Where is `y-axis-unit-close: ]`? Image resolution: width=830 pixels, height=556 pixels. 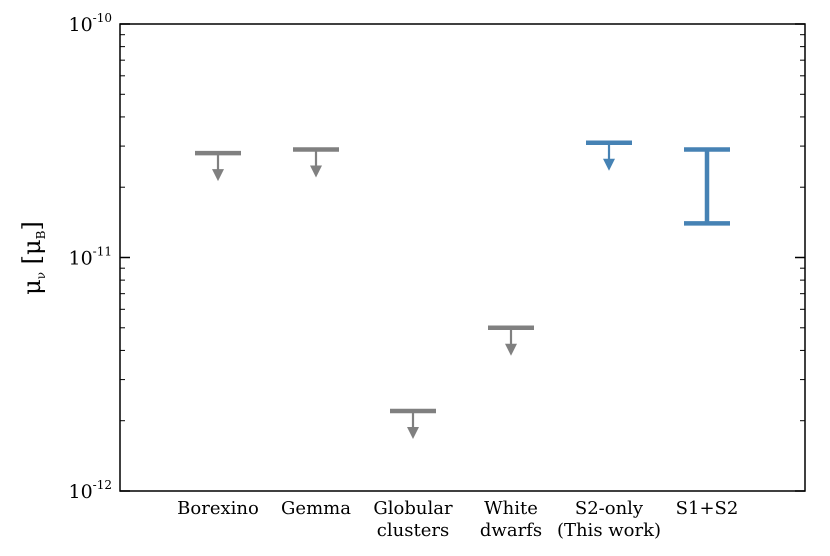 y-axis-unit-close: ] is located at coordinates (32, 225).